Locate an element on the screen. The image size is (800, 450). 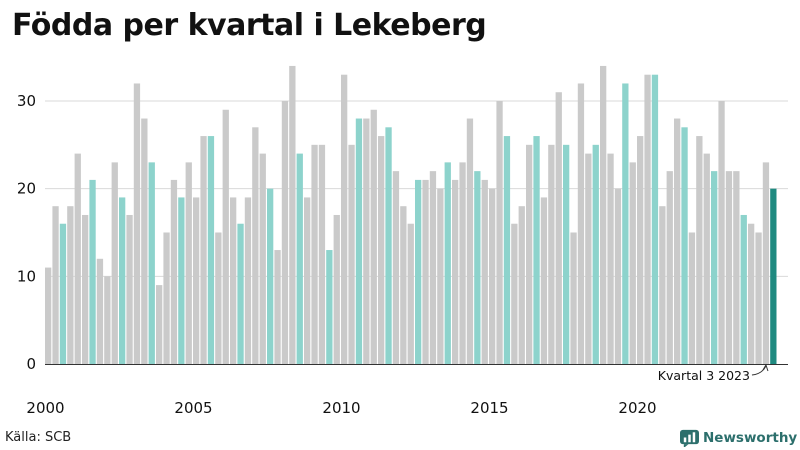
x-tick-label: 2005 is located at coordinates (193, 408).